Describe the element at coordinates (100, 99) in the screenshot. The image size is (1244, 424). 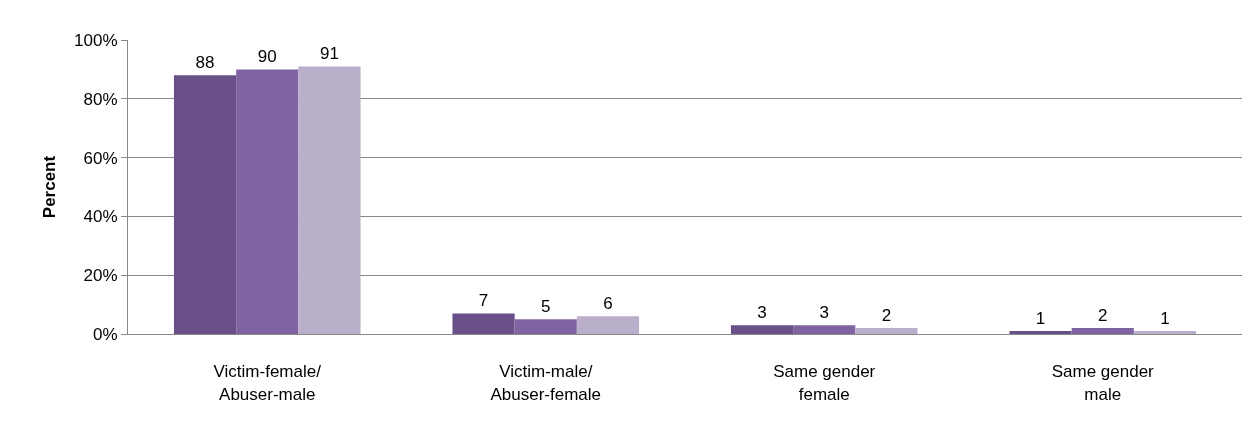
I see `y-tick-label: 80%` at that location.